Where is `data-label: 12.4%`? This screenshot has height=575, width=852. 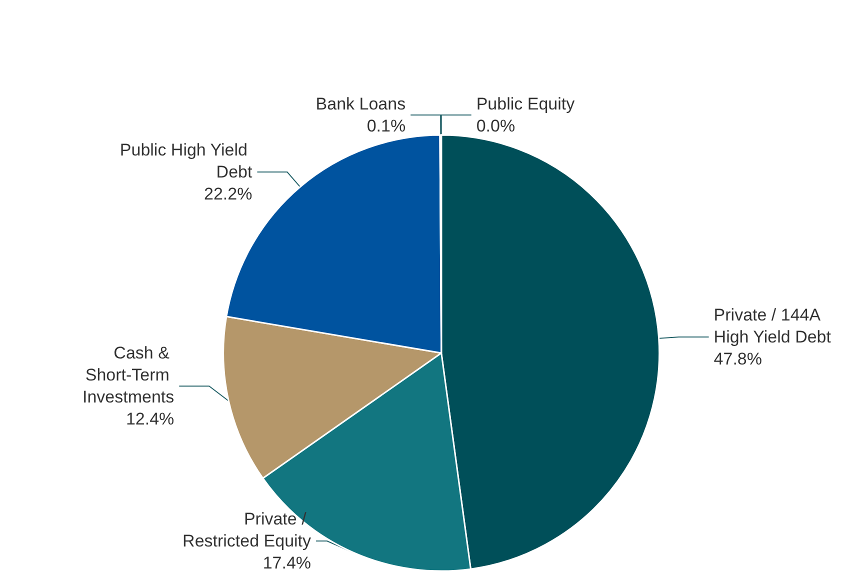 data-label: 12.4% is located at coordinates (150, 419).